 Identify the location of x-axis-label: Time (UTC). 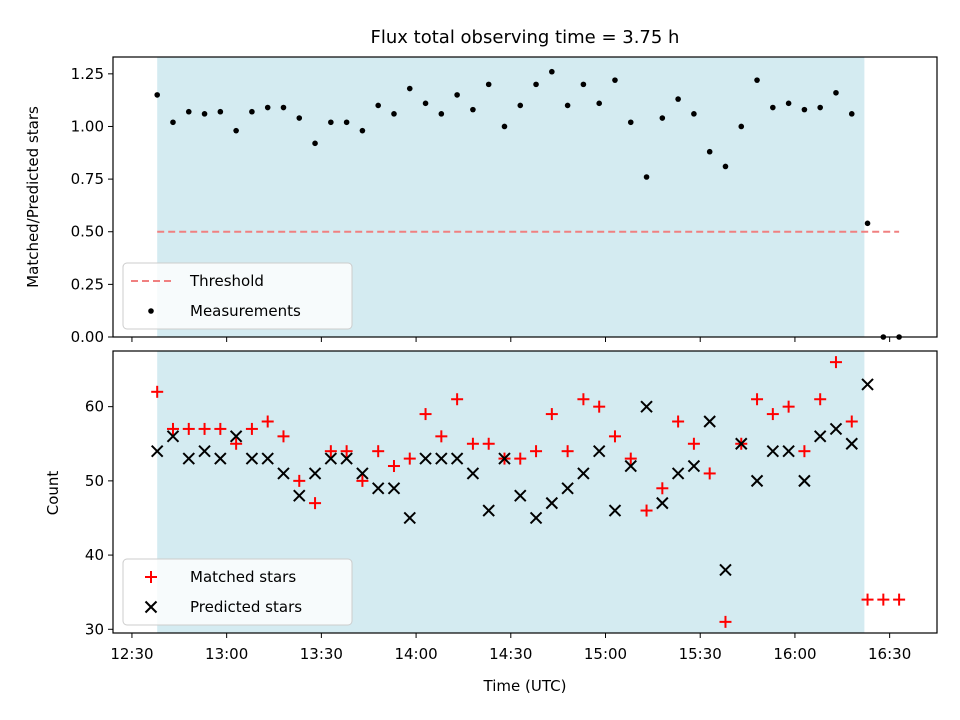
(525, 686).